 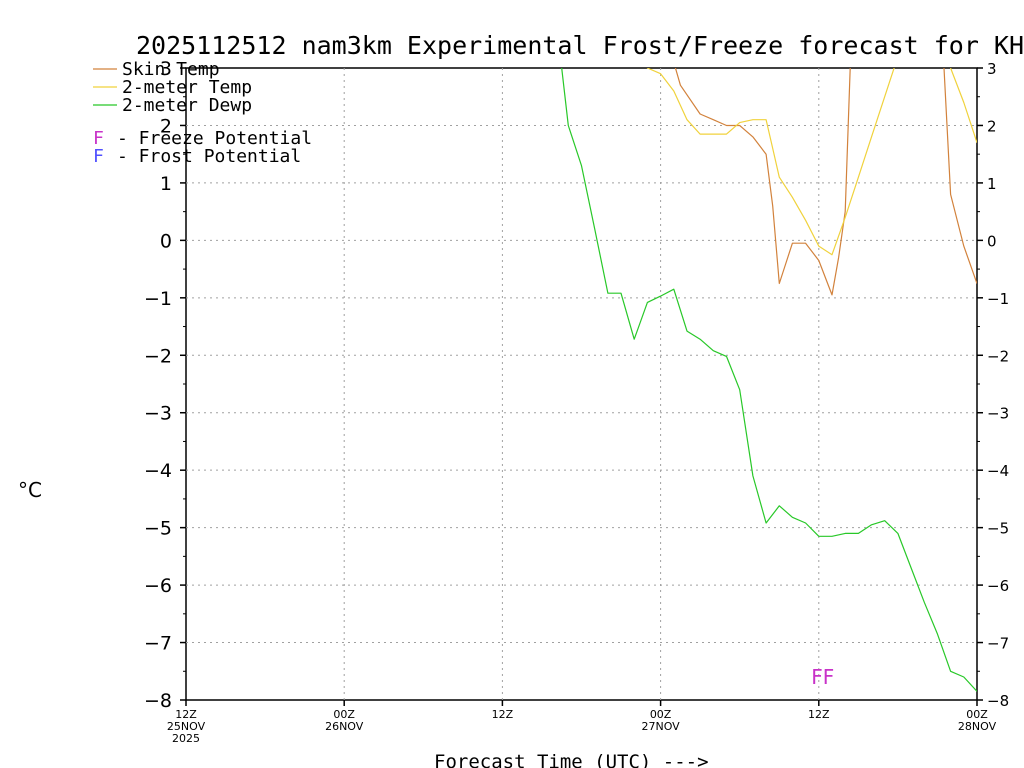 What do you see at coordinates (209, 156) in the screenshot?
I see `legend-text-frost: - Frost Potential` at bounding box center [209, 156].